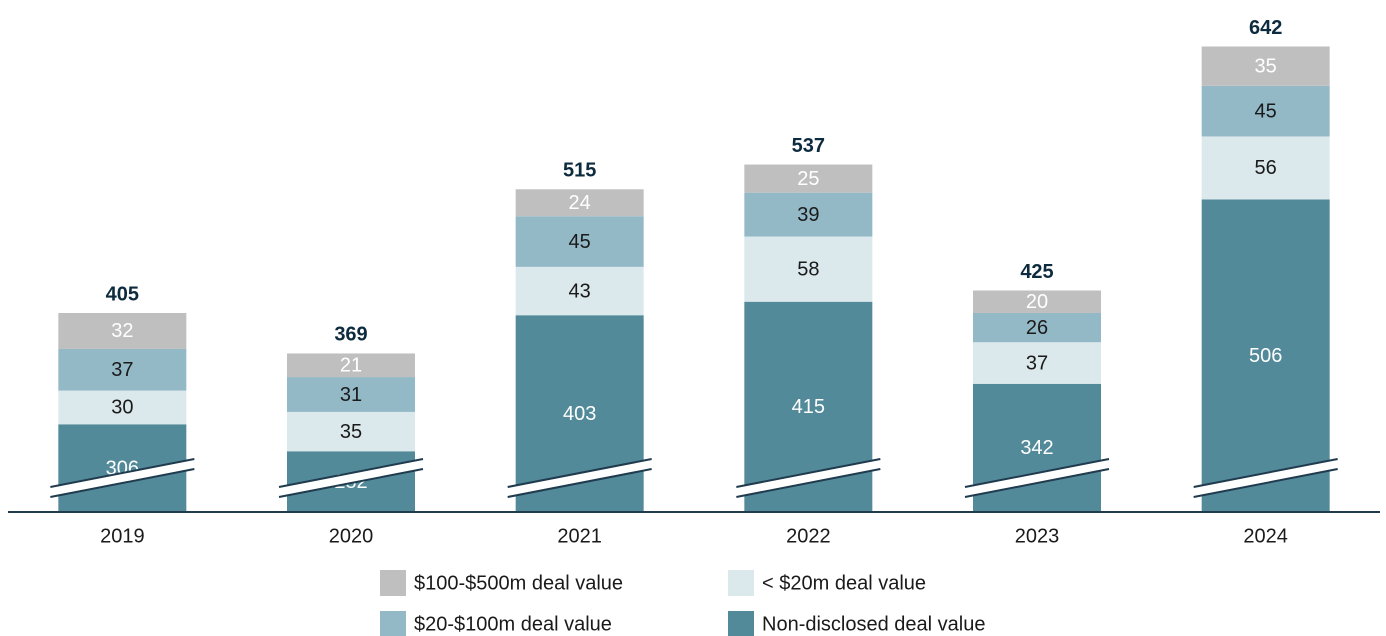 This screenshot has width=1386, height=636. Describe the element at coordinates (351, 536) in the screenshot. I see `x-tick-label: 2020` at that location.